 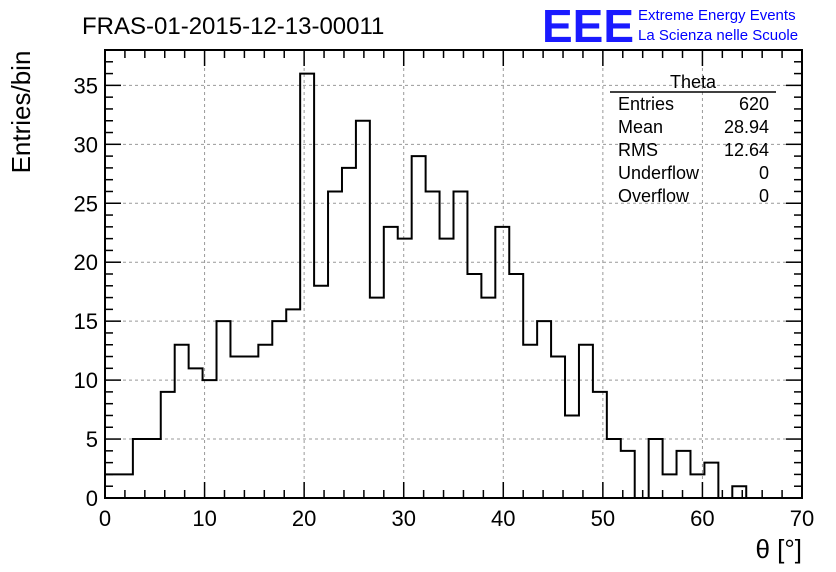 What do you see at coordinates (105, 518) in the screenshot?
I see `x-tick-label: 0` at bounding box center [105, 518].